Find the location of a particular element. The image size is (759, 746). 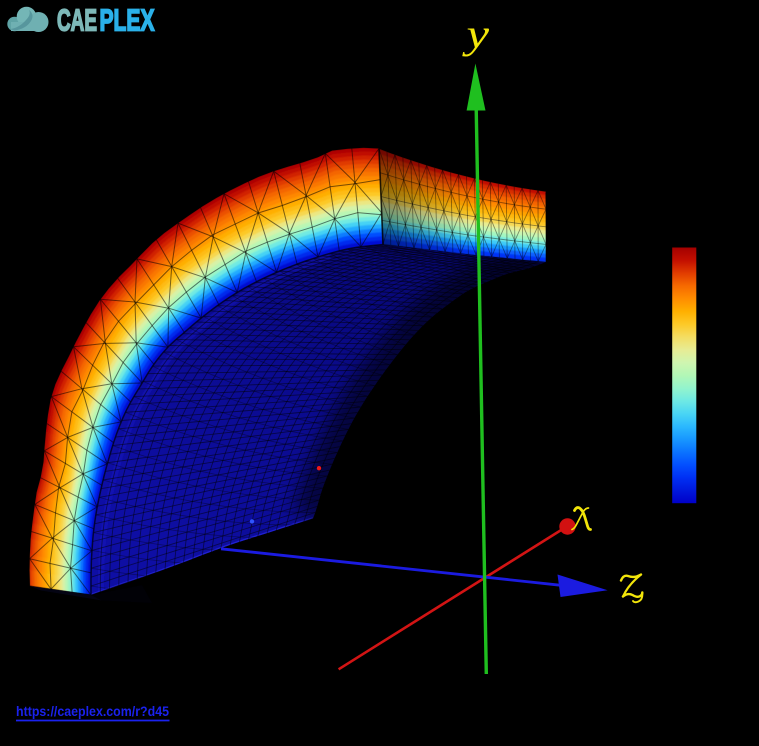

svg-text: CAE is located at coordinates (77, 20).